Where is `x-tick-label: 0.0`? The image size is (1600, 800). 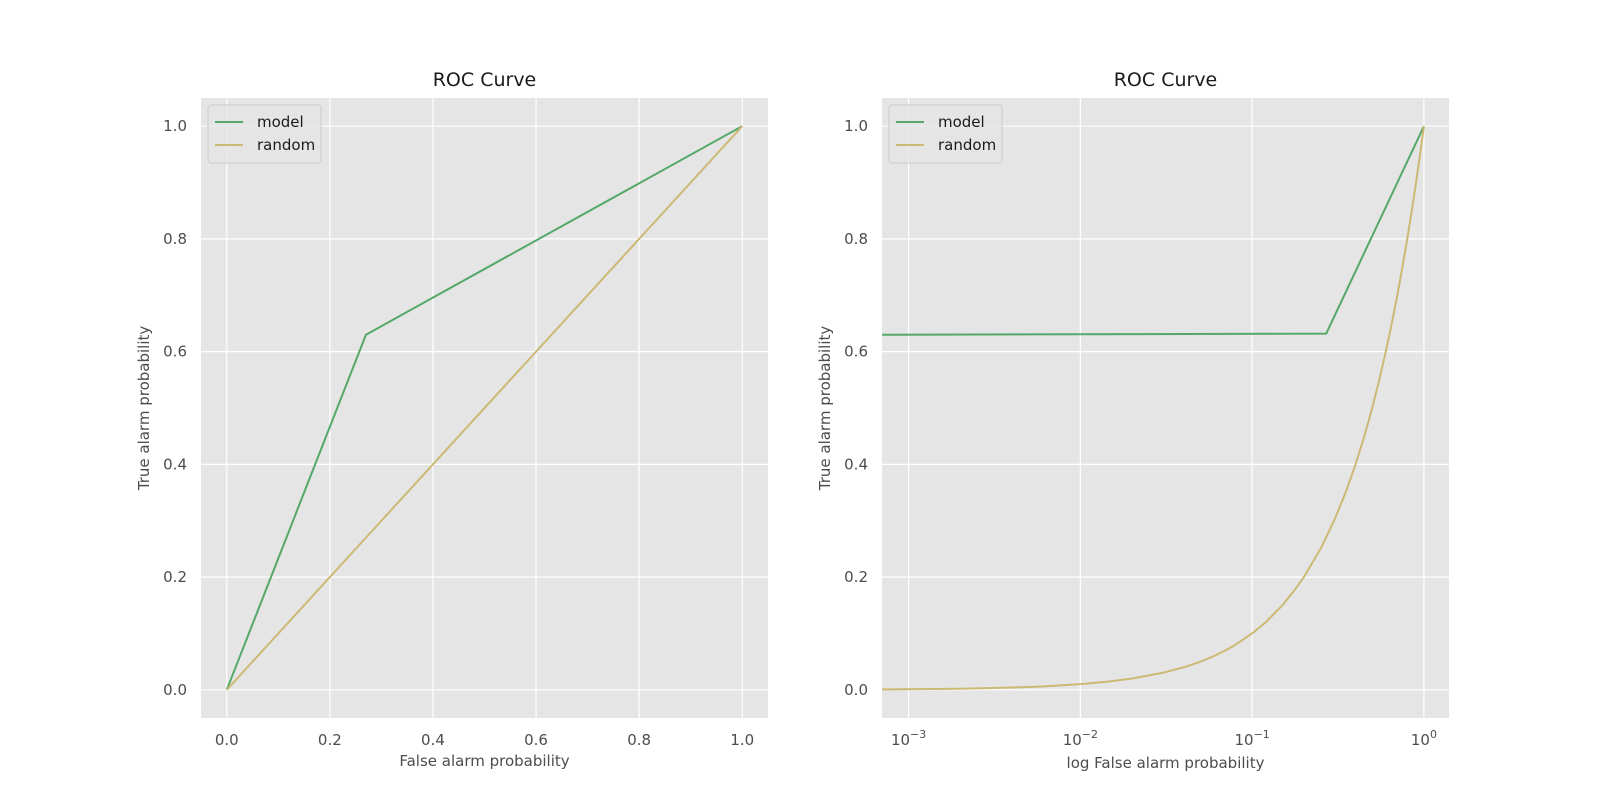 x-tick-label: 0.0 is located at coordinates (227, 740).